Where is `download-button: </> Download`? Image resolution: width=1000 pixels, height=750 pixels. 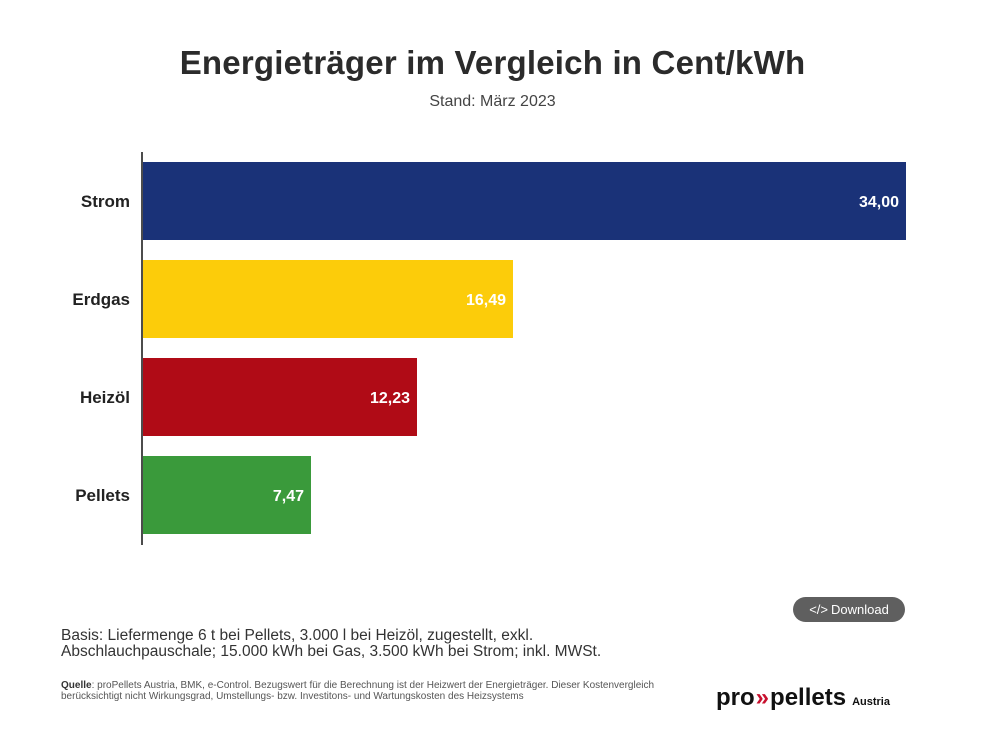 download-button: </> Download is located at coordinates (849, 609).